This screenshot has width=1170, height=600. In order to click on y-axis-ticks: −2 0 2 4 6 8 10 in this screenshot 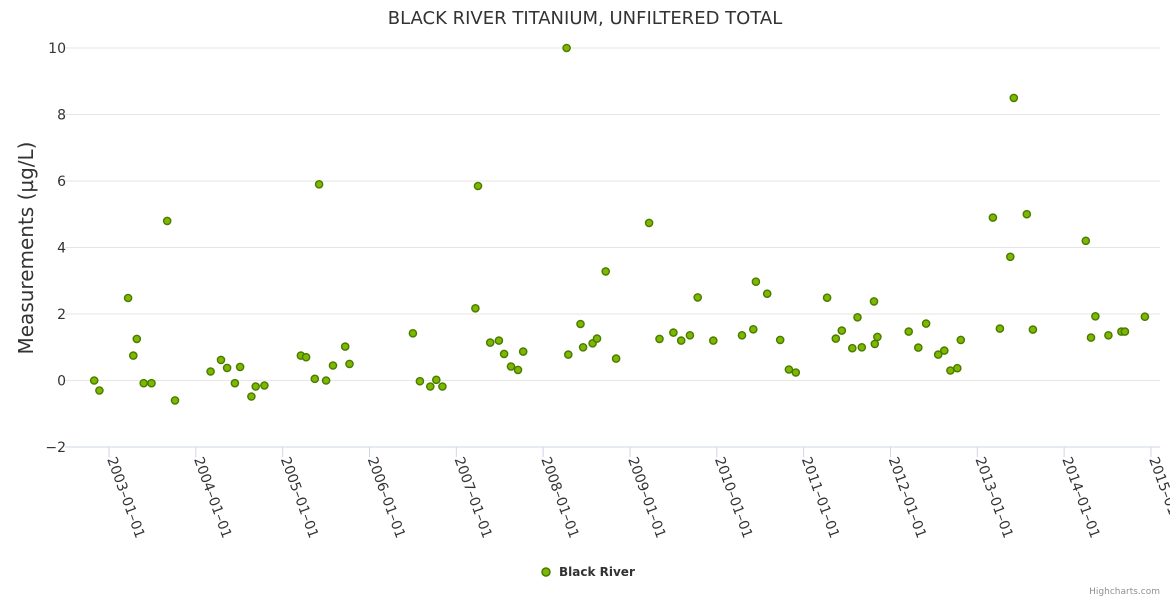, I will do `click(55, 248)`.